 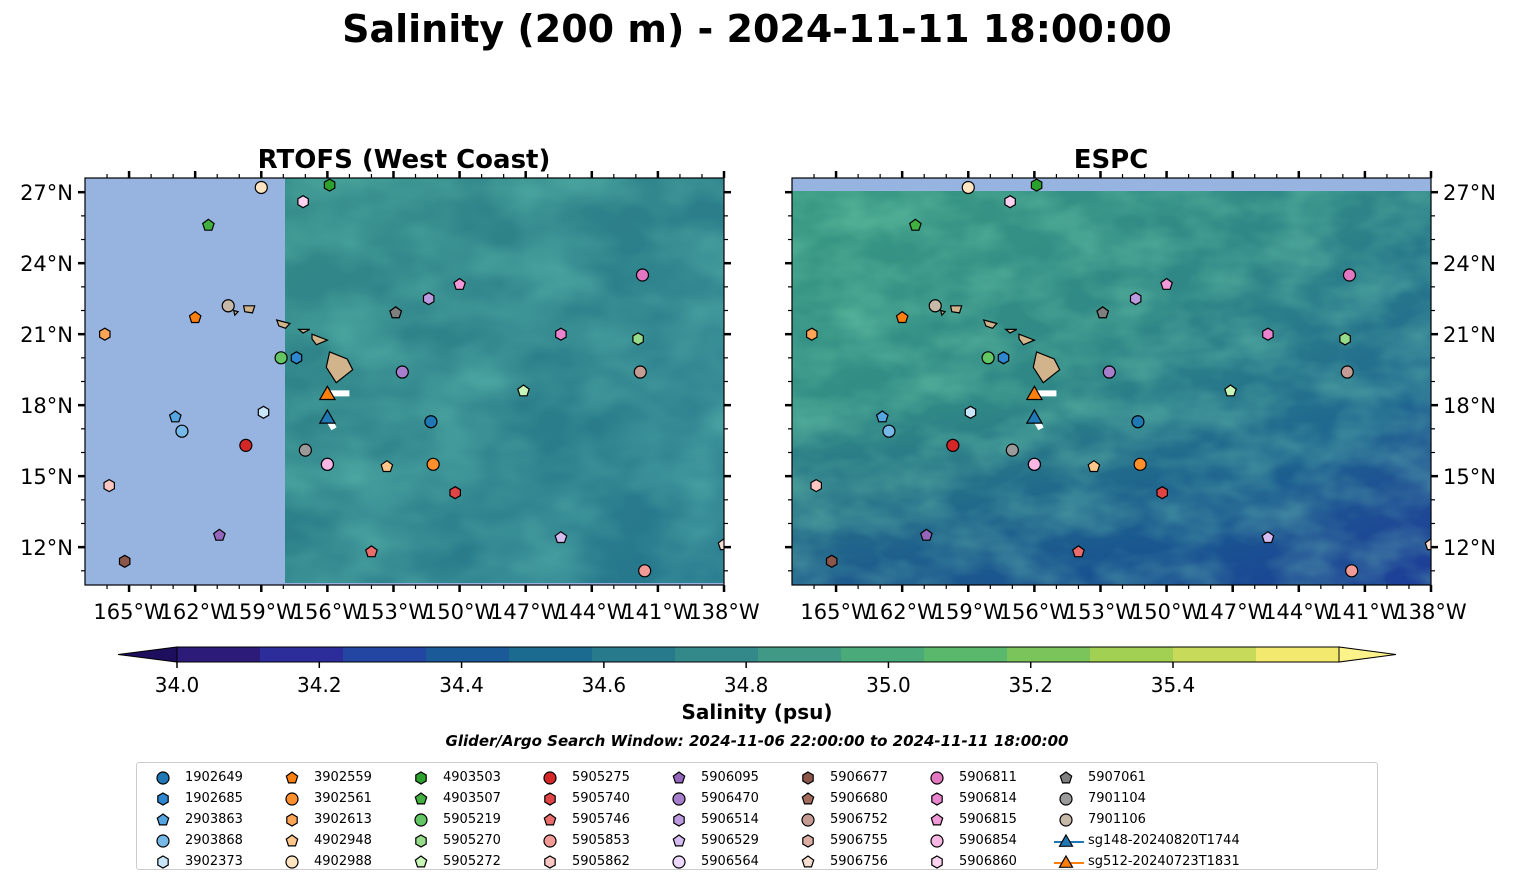 I want to click on legend-label: 5905275, so click(x=601, y=777).